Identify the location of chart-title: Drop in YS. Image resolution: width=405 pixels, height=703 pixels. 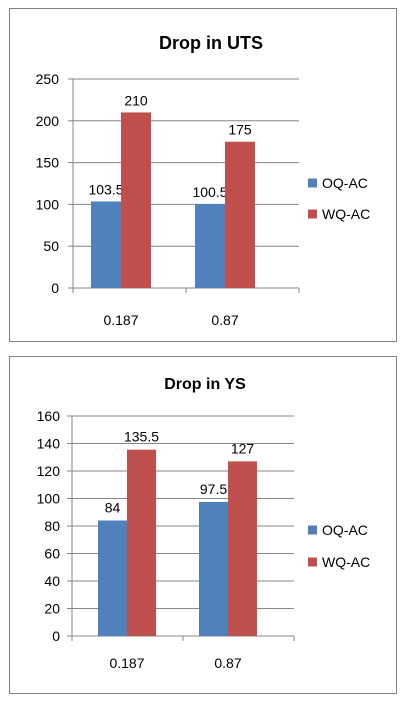
(205, 384).